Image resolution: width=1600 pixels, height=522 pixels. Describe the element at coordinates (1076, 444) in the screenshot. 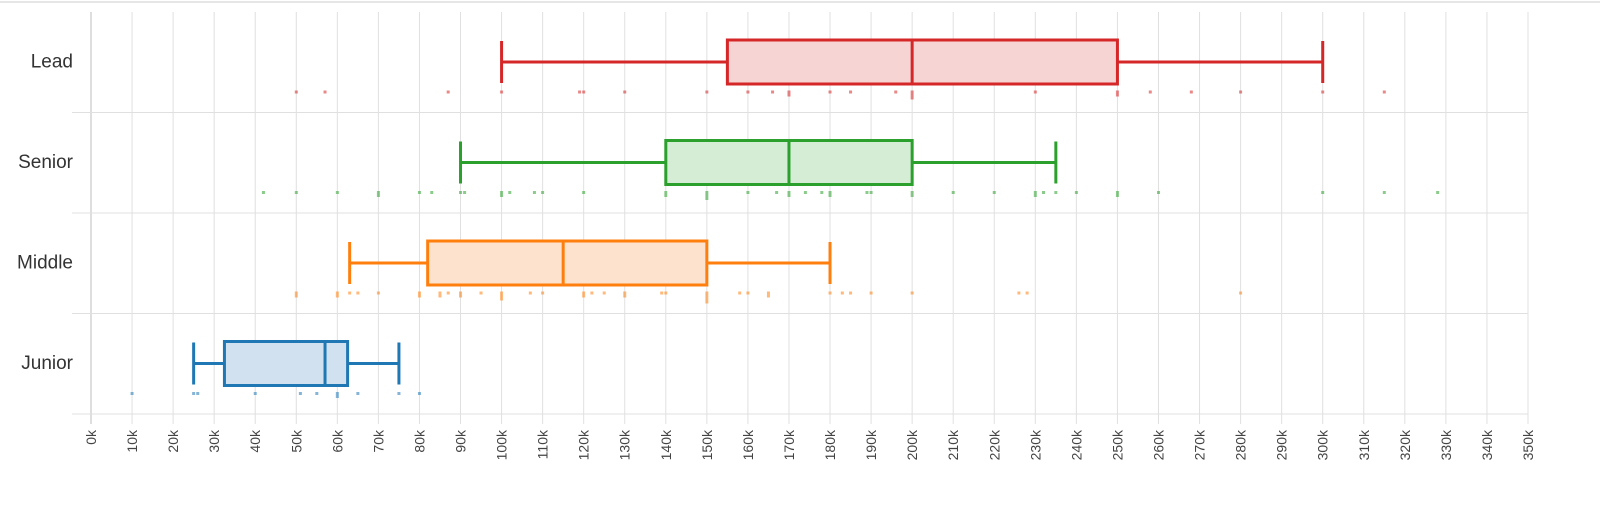

I see `x-tick-label: 240k` at that location.